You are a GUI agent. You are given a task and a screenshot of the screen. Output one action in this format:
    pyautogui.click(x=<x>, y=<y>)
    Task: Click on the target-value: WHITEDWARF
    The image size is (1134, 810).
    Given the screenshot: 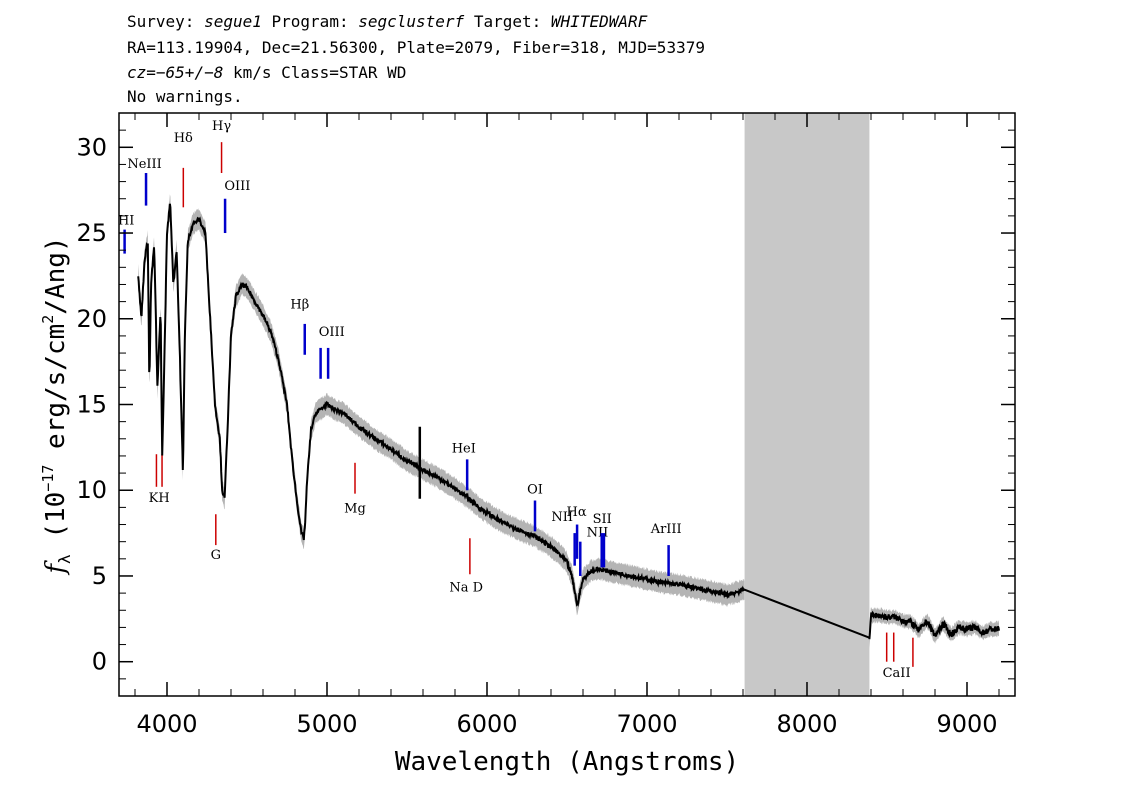 What is the action you would take?
    pyautogui.click(x=599, y=21)
    